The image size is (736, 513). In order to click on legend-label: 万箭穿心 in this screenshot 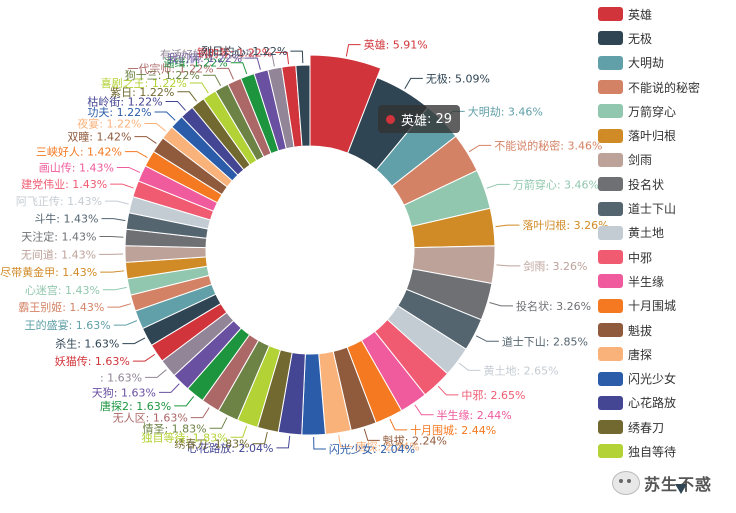, I will do `click(652, 111)`.